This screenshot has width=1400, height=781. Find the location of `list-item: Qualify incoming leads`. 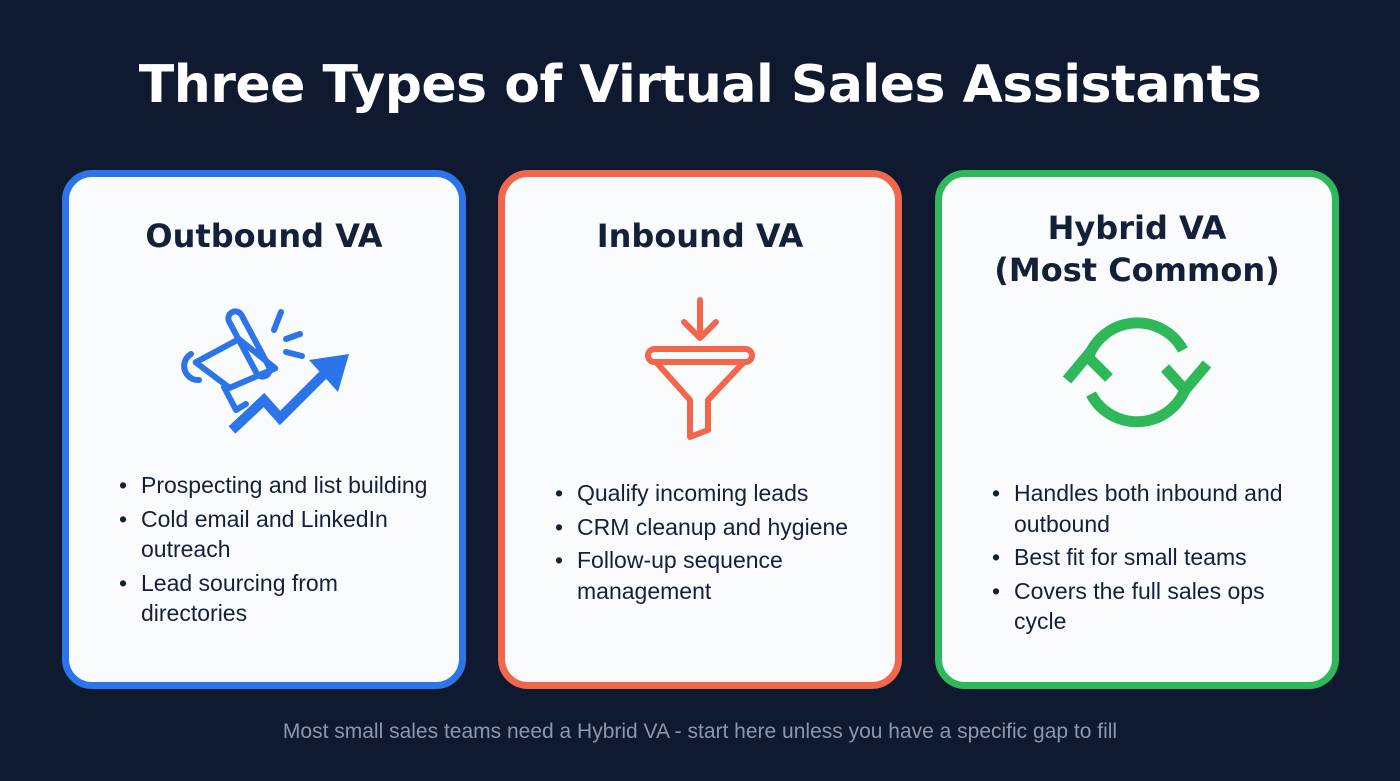

list-item: Qualify incoming leads is located at coordinates (715, 493).